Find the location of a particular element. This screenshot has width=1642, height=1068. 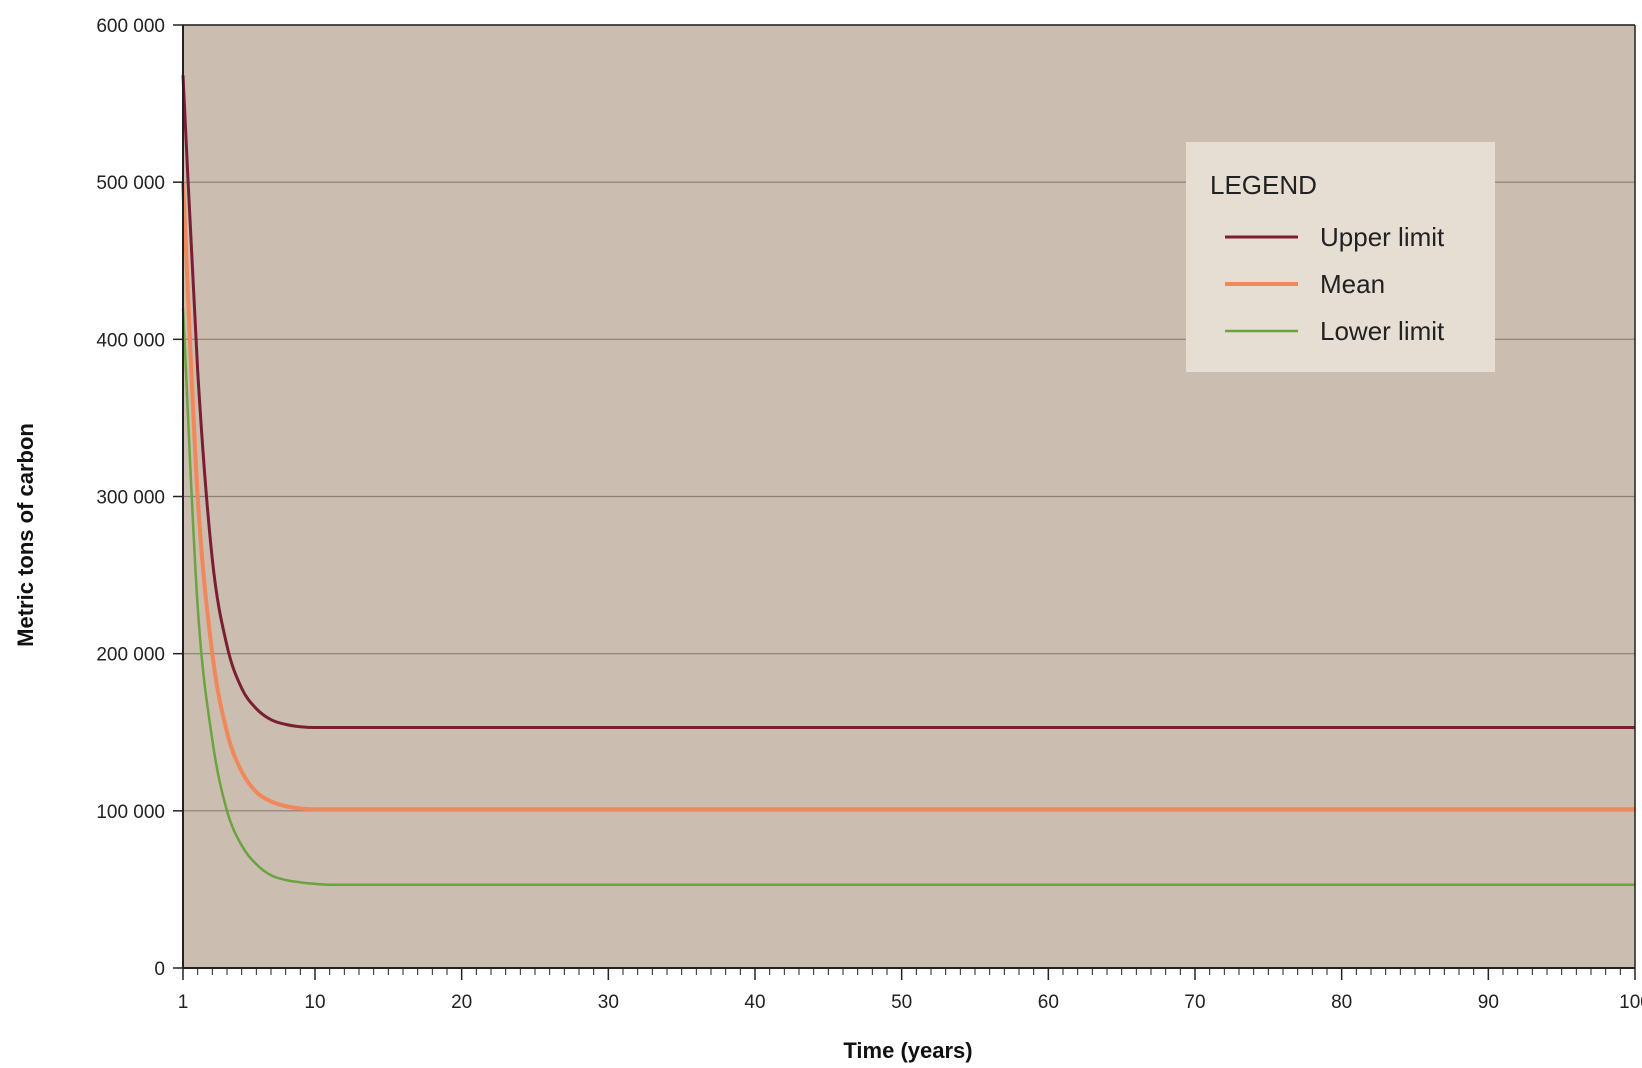

x-axis-ticks: 1 10 20 30 40 50 60 70 80 90 100 is located at coordinates (910, 990).